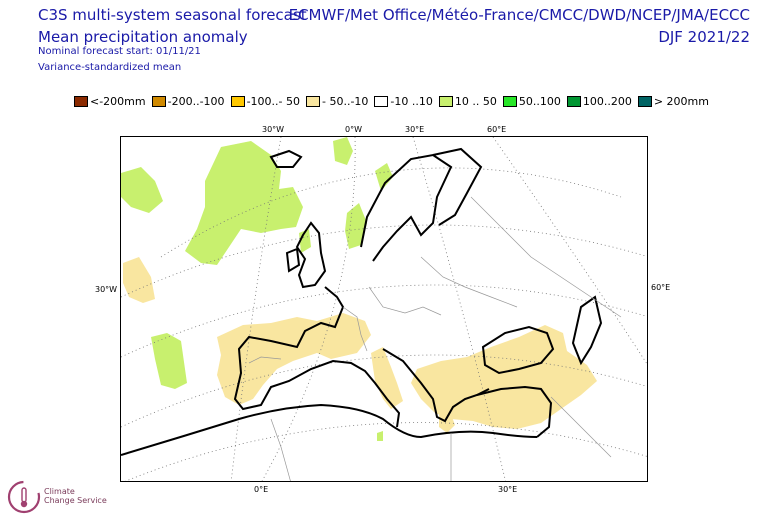 The height and width of the screenshot is (521, 760). What do you see at coordinates (106, 289) in the screenshot?
I see `grid-label-left-30w: 30°W` at bounding box center [106, 289].